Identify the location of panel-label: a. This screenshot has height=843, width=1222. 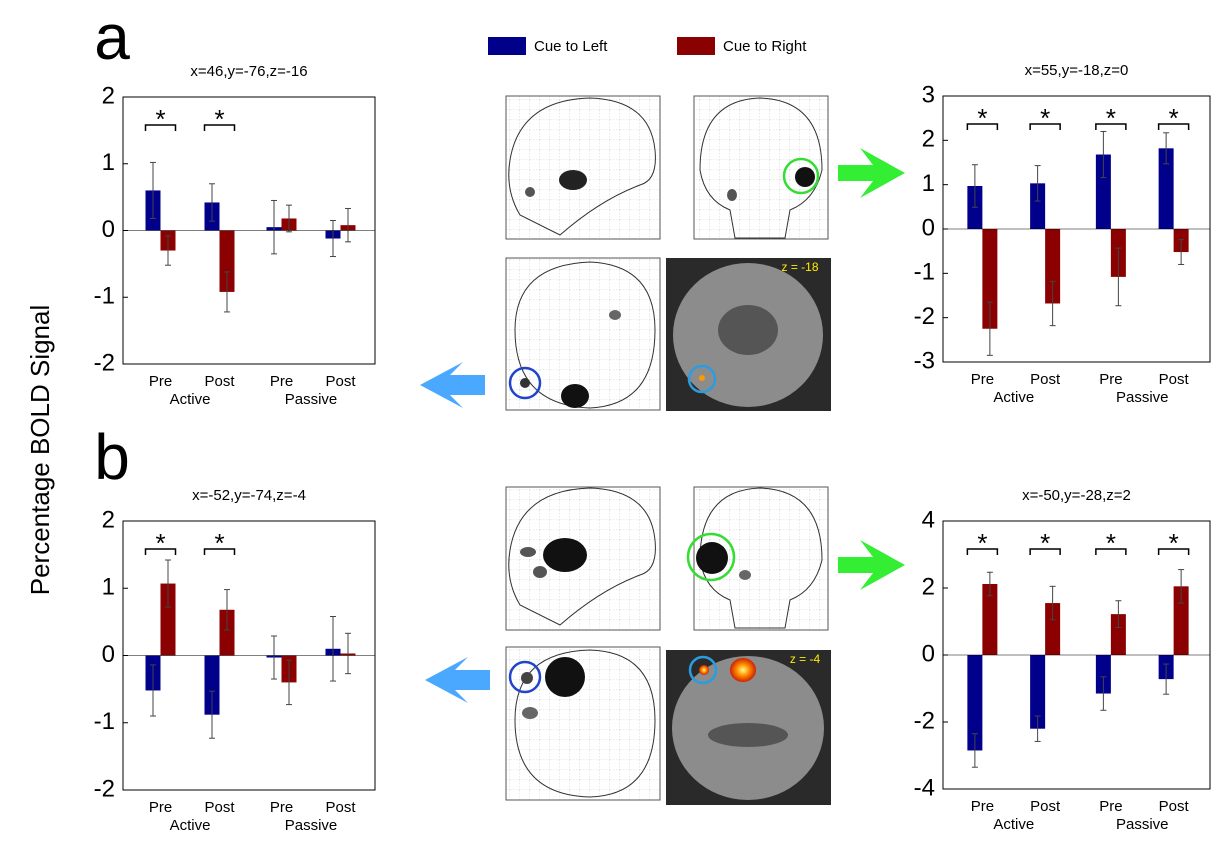
(112, 37).